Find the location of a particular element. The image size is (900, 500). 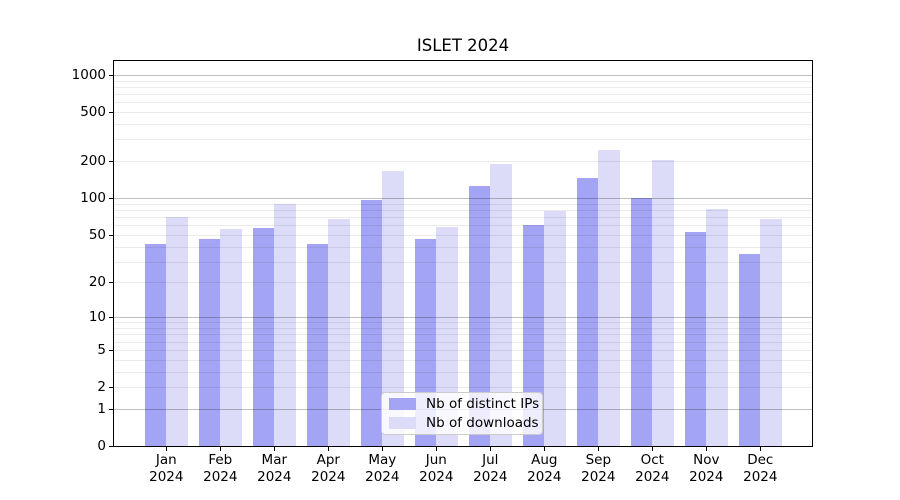

x-tick-jun-2024 is located at coordinates (437, 448).